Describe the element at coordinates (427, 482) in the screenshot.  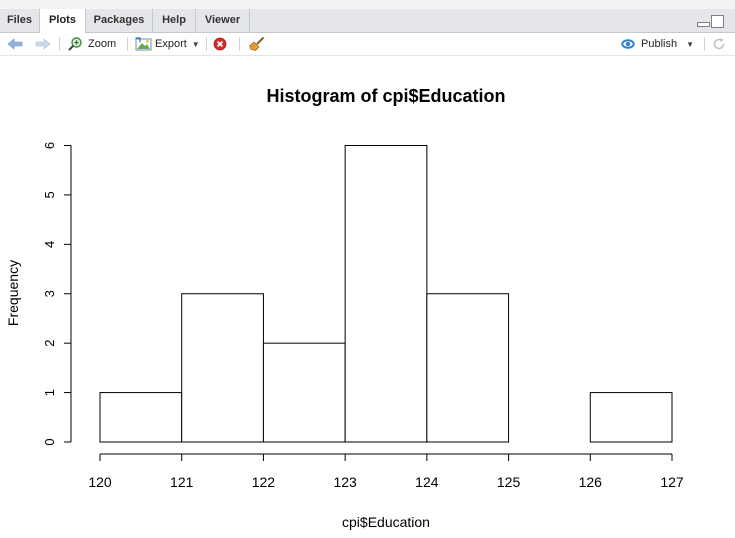
I see `x-tick-label: 124` at that location.